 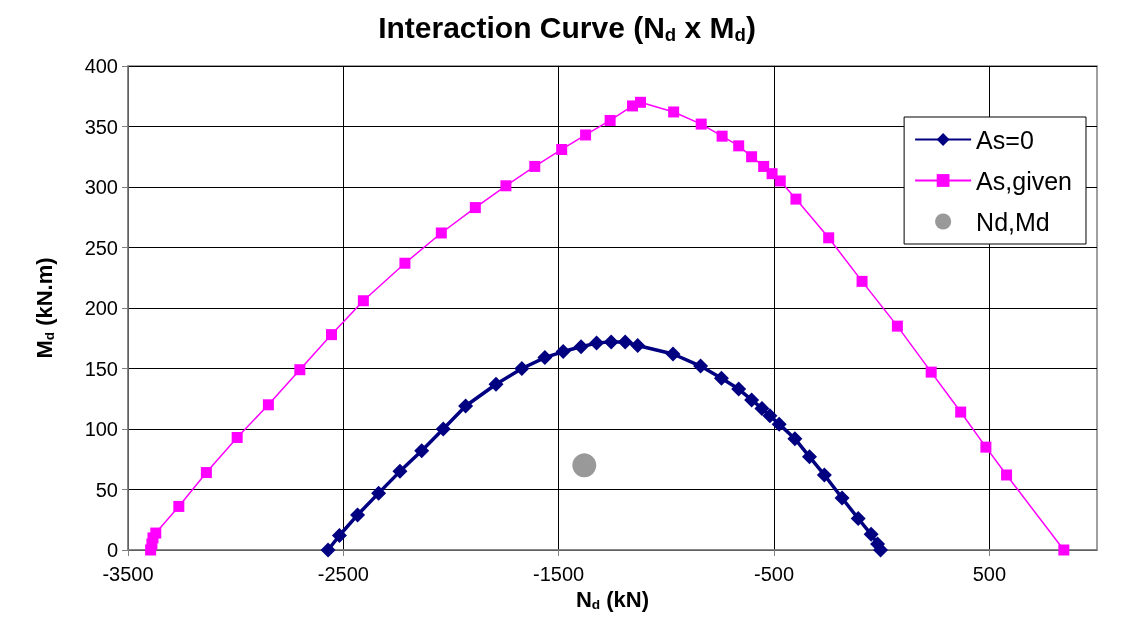 I want to click on y-tick-label: 150, so click(x=101, y=368).